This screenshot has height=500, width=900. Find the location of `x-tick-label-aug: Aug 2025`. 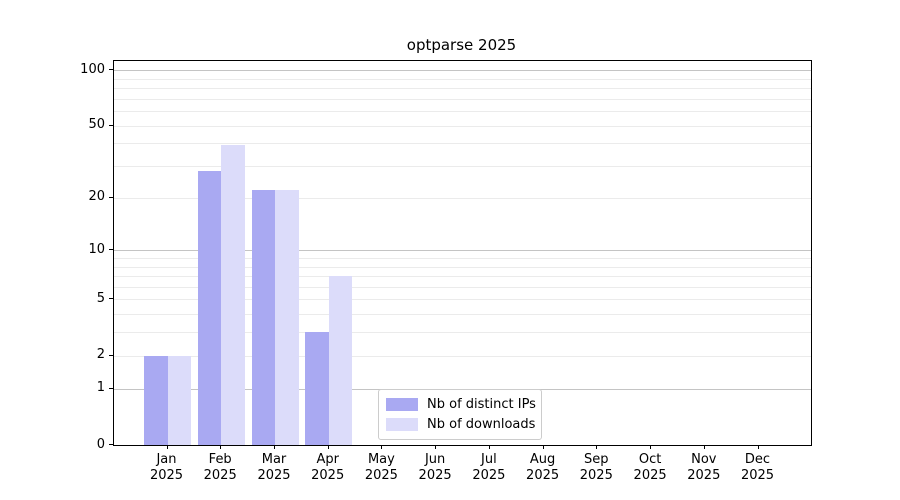

x-tick-label-aug: Aug 2025 is located at coordinates (543, 468).